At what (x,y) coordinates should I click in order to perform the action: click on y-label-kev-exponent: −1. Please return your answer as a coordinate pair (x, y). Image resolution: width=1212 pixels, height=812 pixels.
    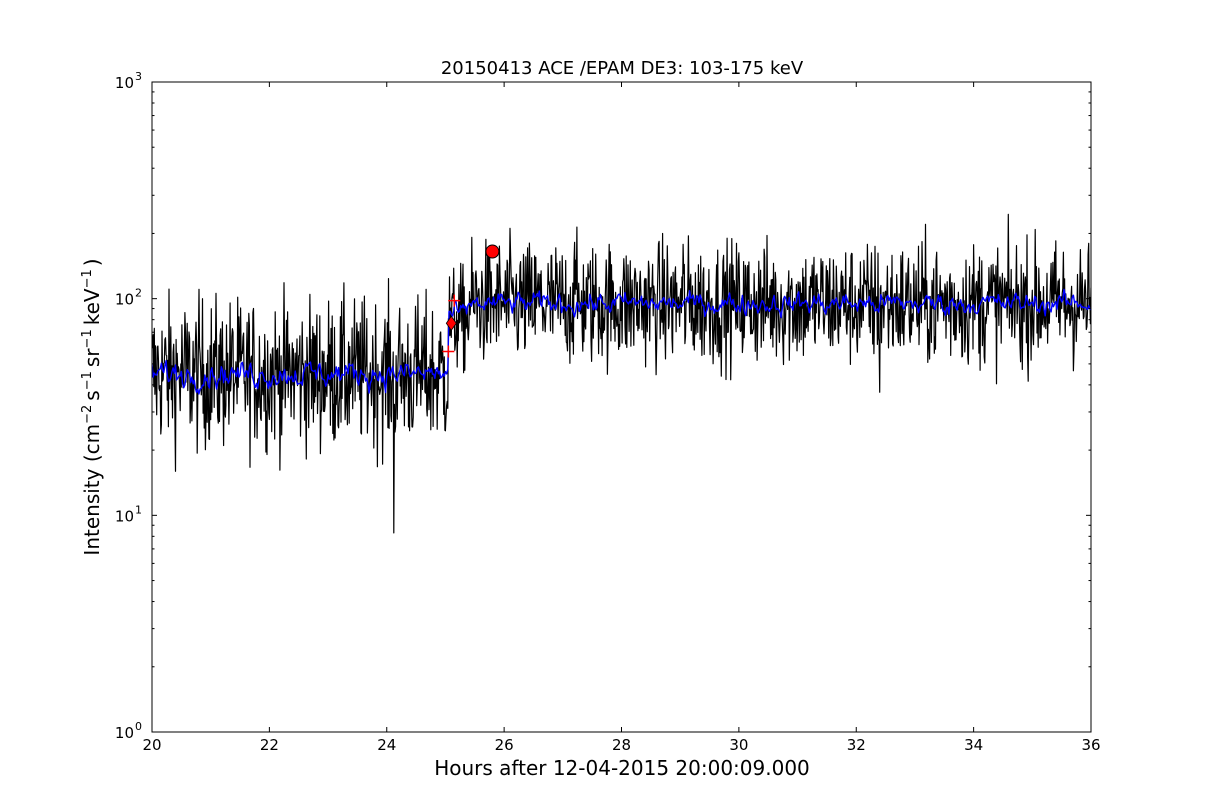
    Looking at the image, I should click on (87, 278).